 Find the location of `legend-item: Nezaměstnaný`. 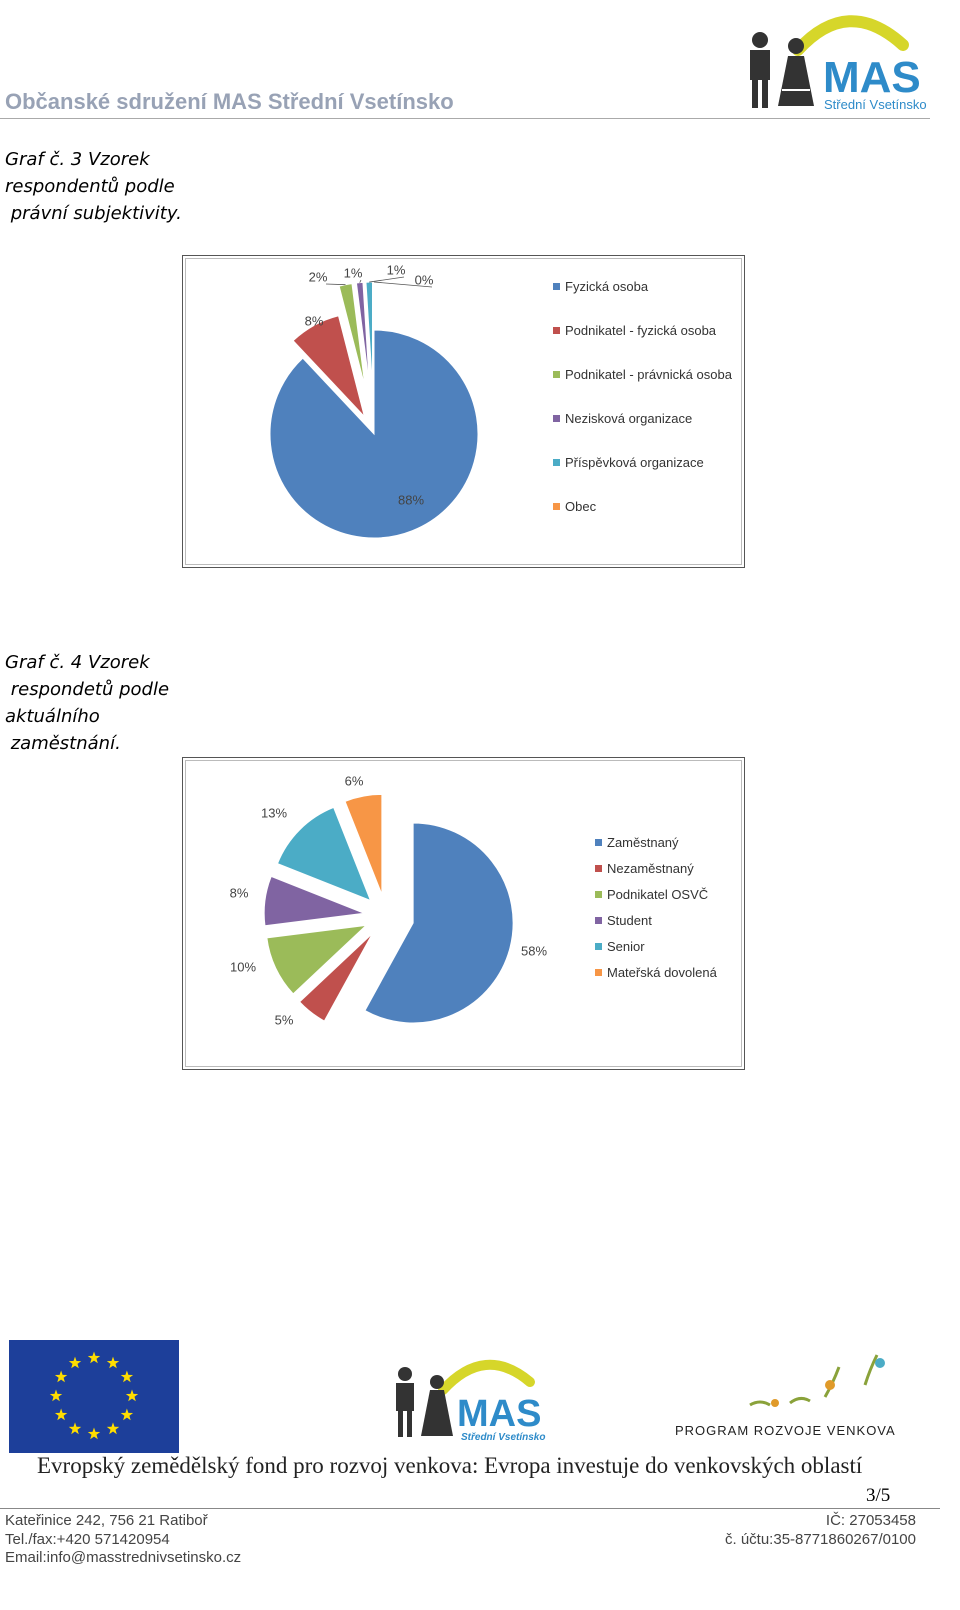

legend-item: Nezaměstnaný is located at coordinates (676, 868).